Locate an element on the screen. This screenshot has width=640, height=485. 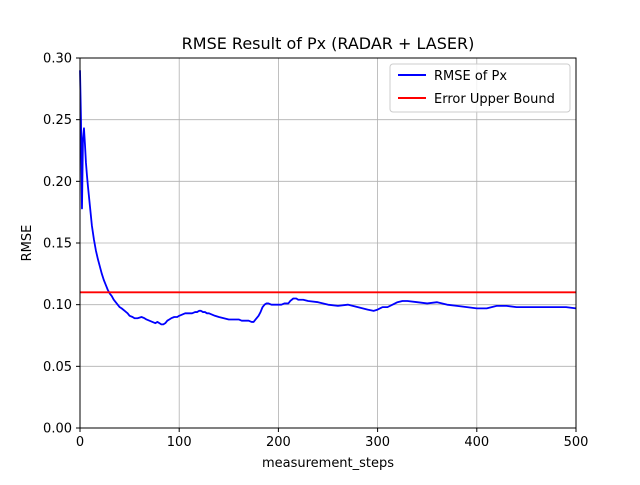
y-axis-label: RMSE is located at coordinates (27, 243).